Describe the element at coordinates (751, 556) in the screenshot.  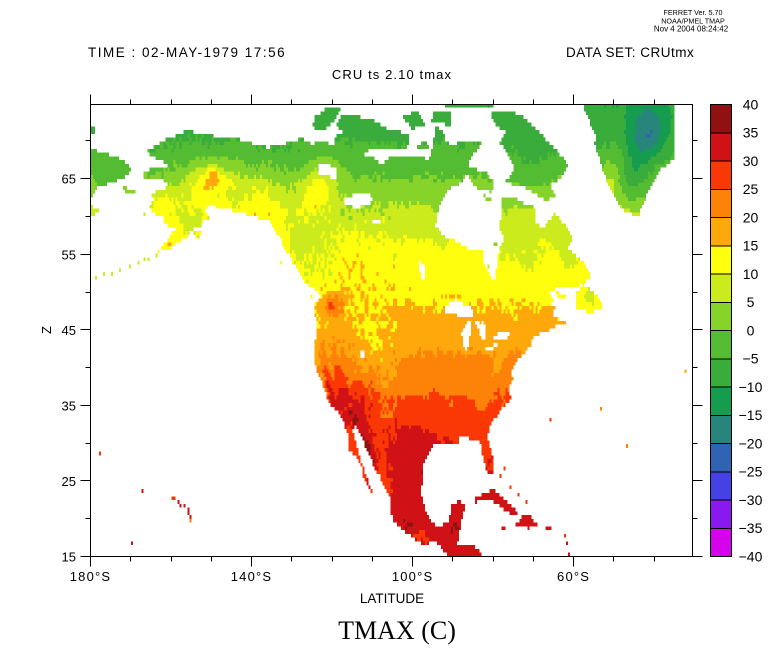
I see `svg-text: −40` at that location.